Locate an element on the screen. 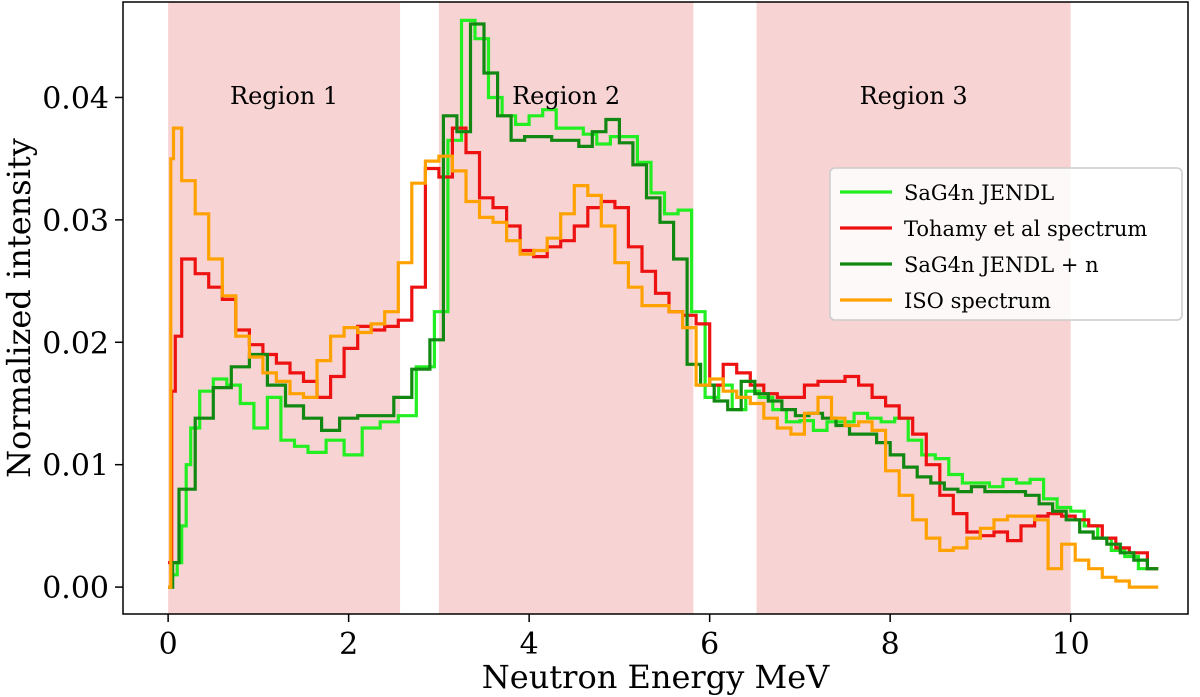  x-tick-label-5: 10 is located at coordinates (1071, 644).